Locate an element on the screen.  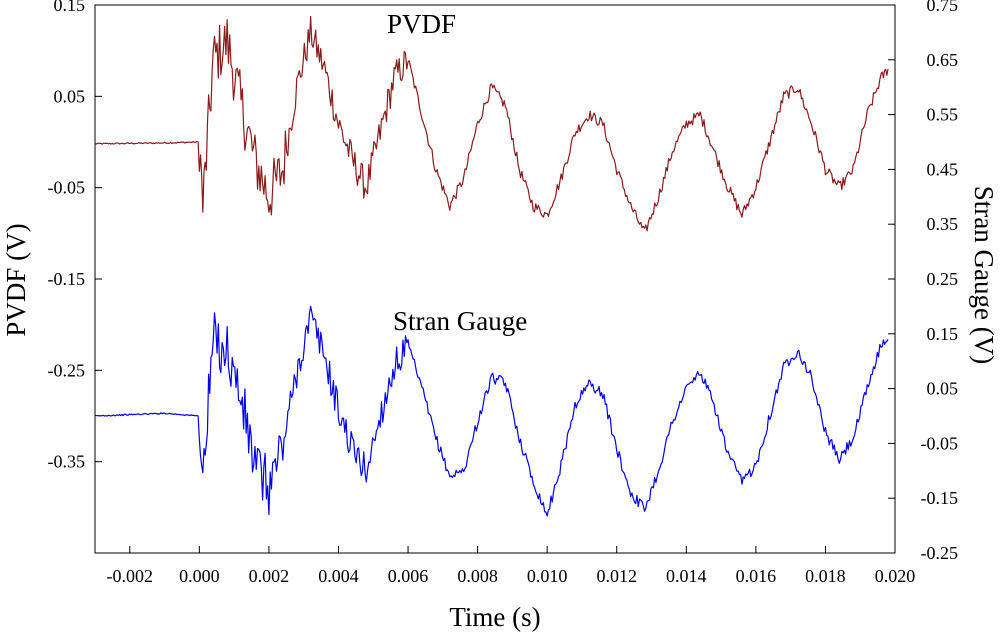
y-left-tick-label: 0.05 is located at coordinates (70, 96).